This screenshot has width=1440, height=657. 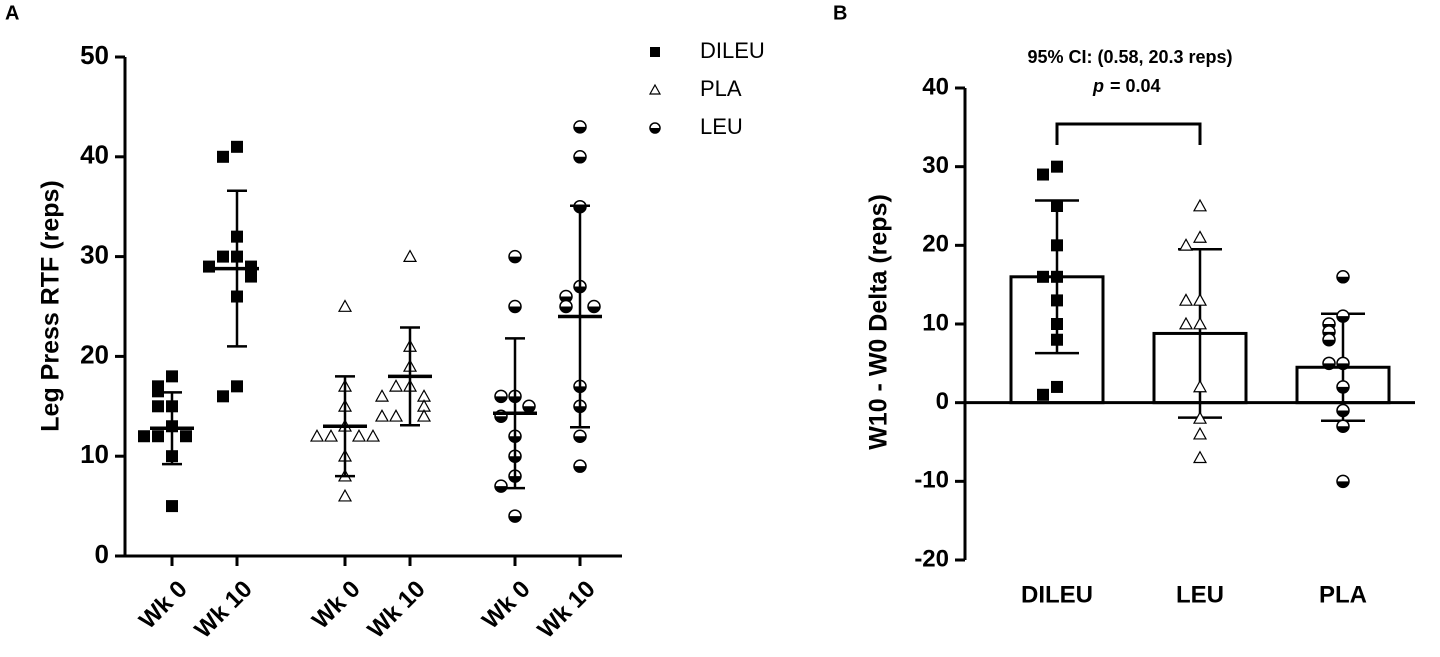 What do you see at coordinates (732, 50) in the screenshot?
I see `legend-label: DILEU` at bounding box center [732, 50].